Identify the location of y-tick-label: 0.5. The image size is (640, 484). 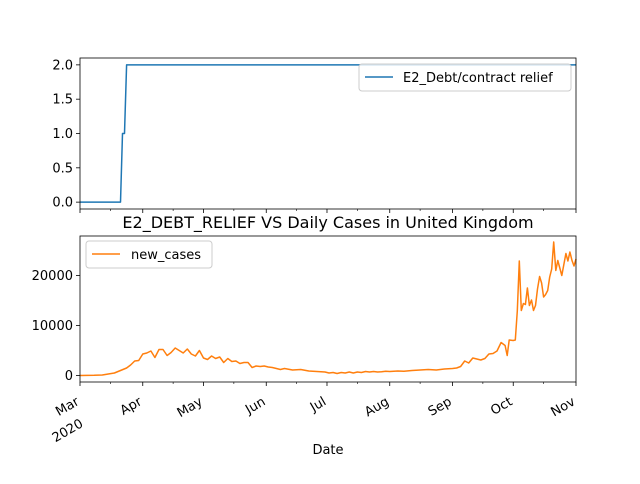
(62, 168).